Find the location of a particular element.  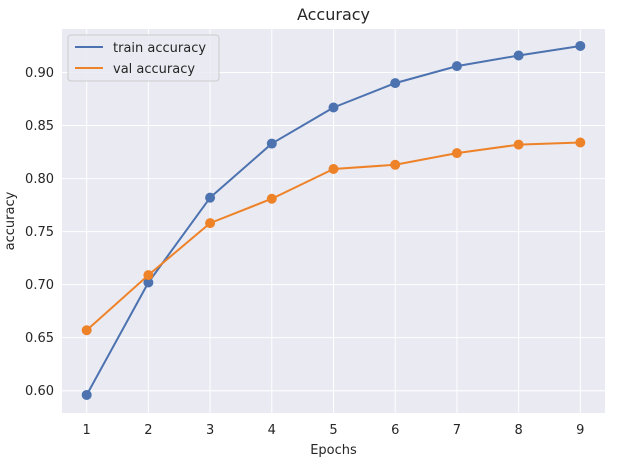

chart-title: Accuracy is located at coordinates (333, 14).